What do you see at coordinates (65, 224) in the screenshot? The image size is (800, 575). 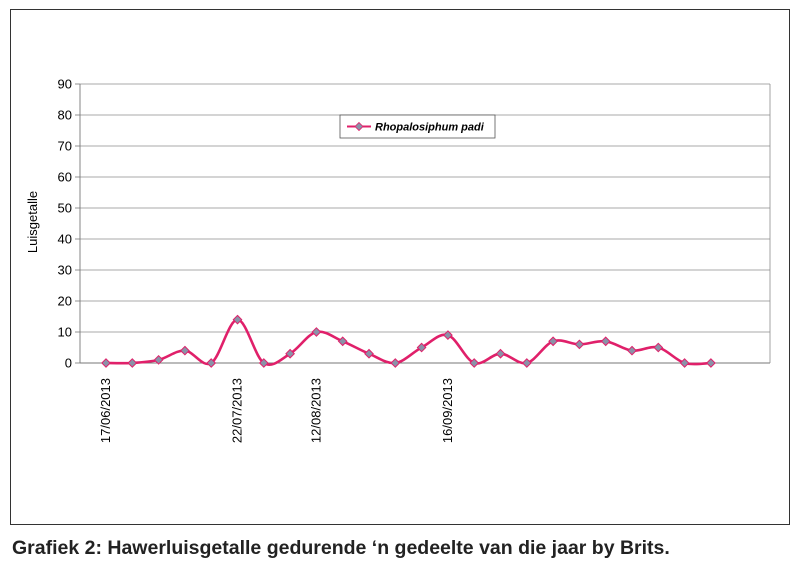 I see `y-tick-labels: 0 10 20 30 40 50 60 70 80 90` at bounding box center [65, 224].